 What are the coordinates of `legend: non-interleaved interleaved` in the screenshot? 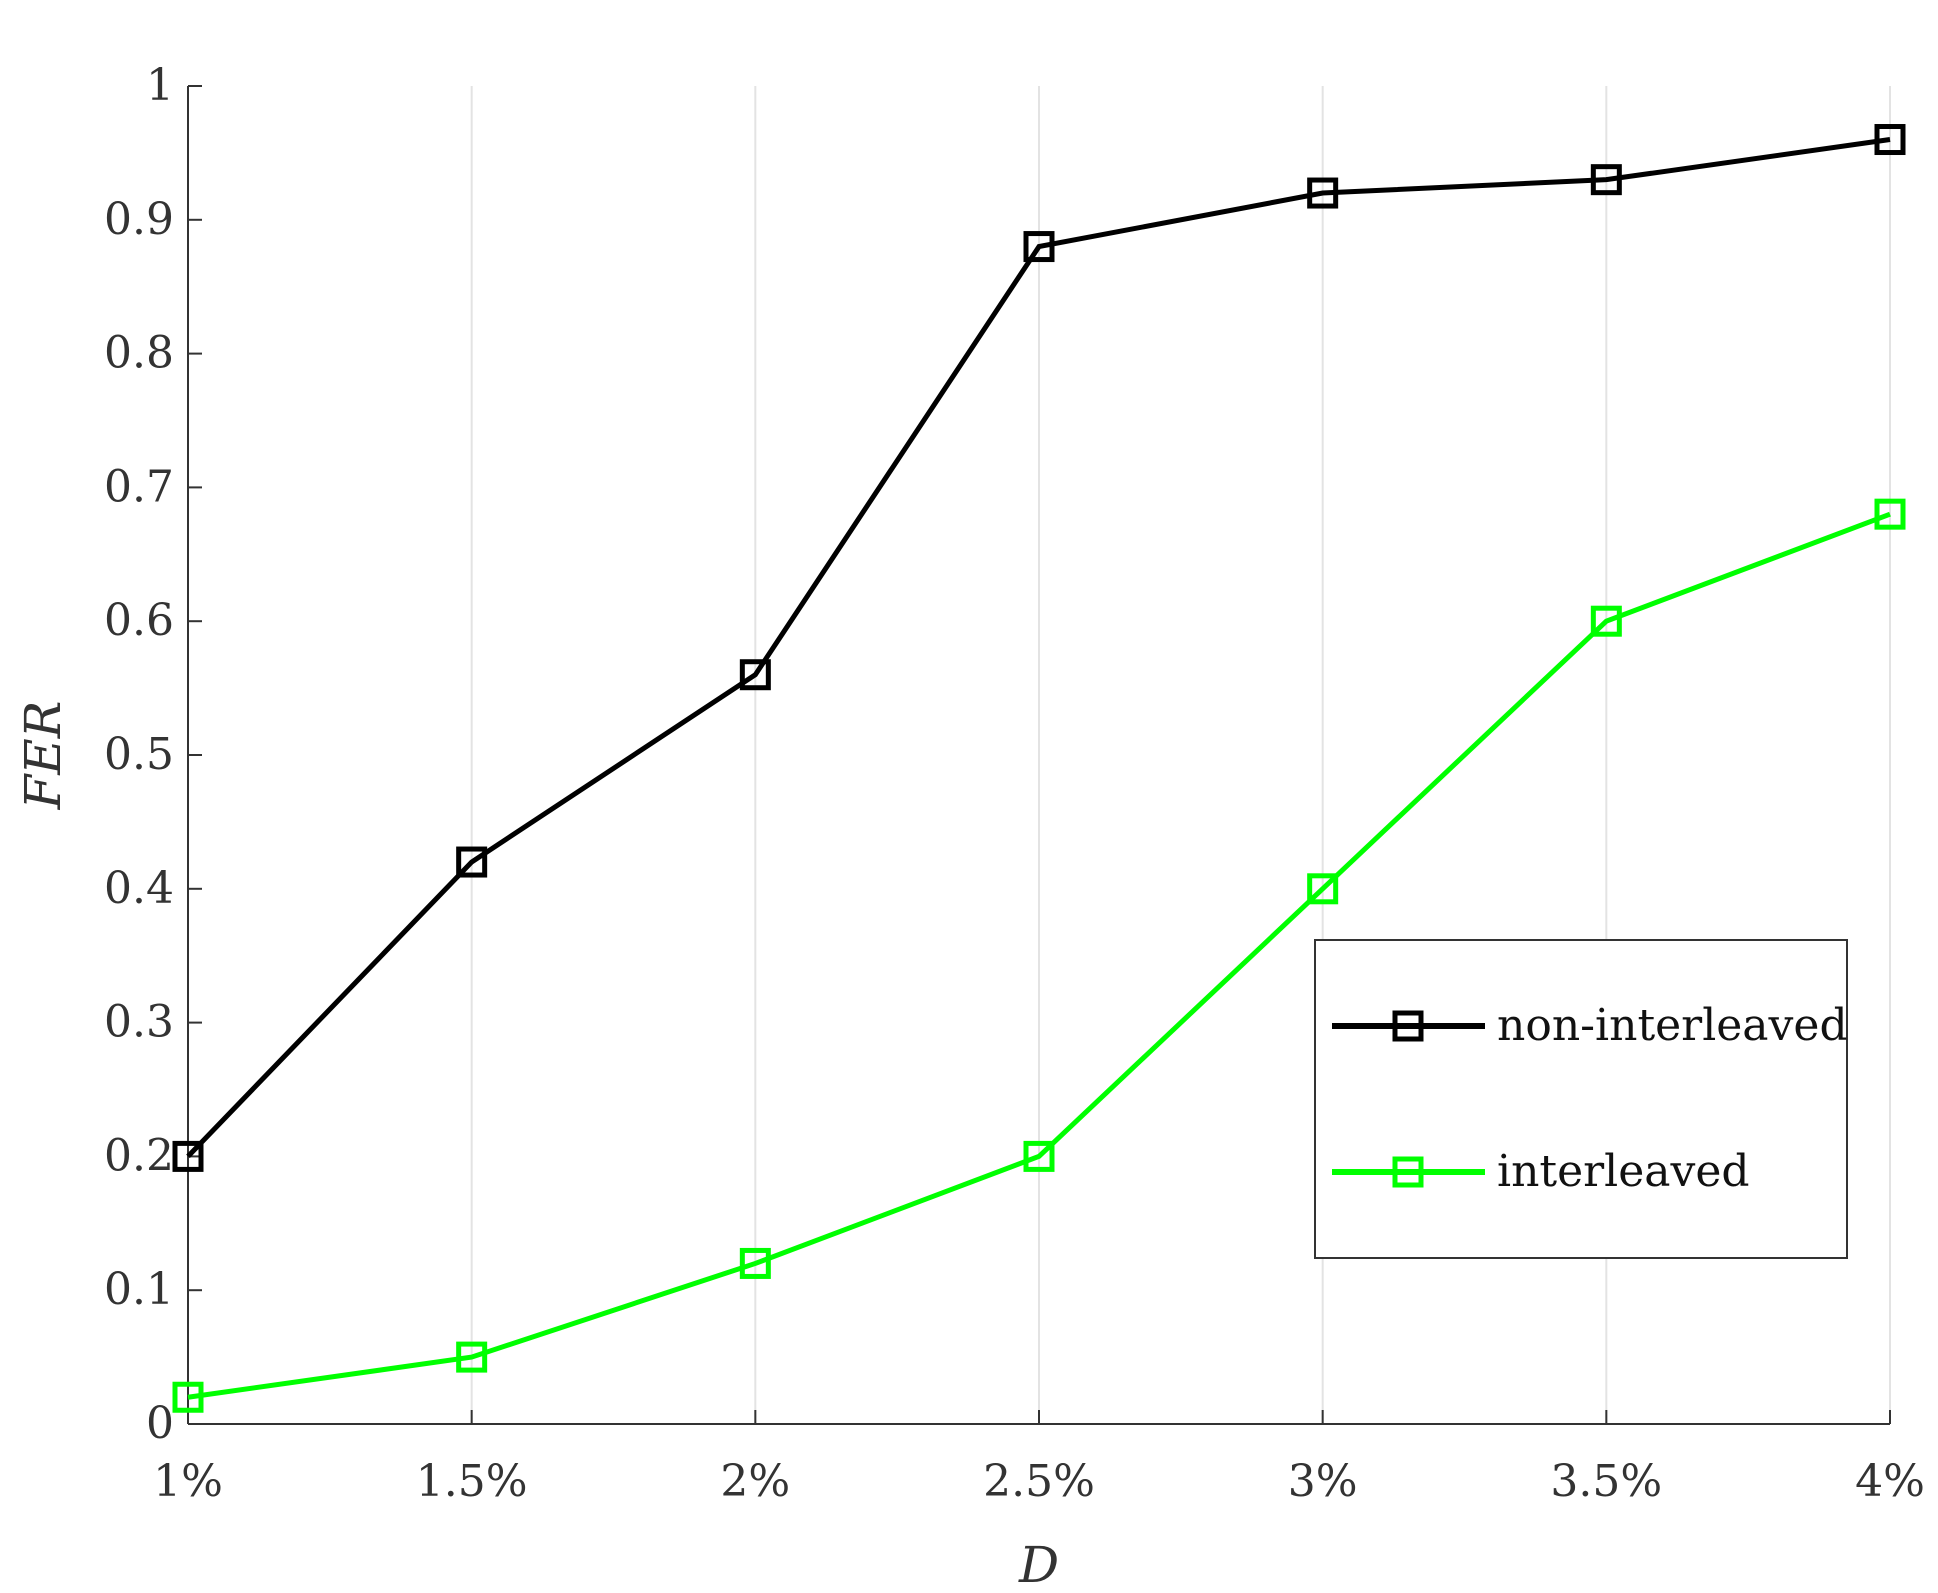 It's located at (1581, 1099).